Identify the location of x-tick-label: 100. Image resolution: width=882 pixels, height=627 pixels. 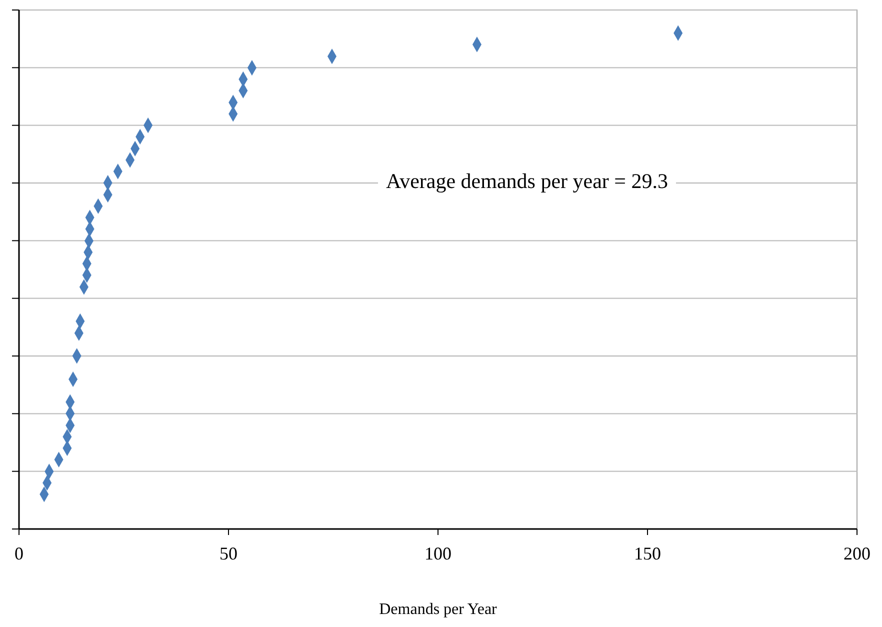
(438, 554).